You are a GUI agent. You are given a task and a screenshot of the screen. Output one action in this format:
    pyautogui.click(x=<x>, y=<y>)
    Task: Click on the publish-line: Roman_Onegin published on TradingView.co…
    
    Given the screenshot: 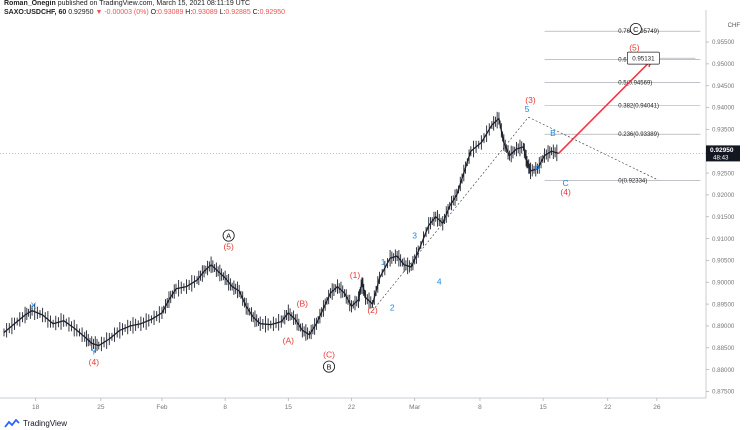 What is the action you would take?
    pyautogui.click(x=127, y=3)
    